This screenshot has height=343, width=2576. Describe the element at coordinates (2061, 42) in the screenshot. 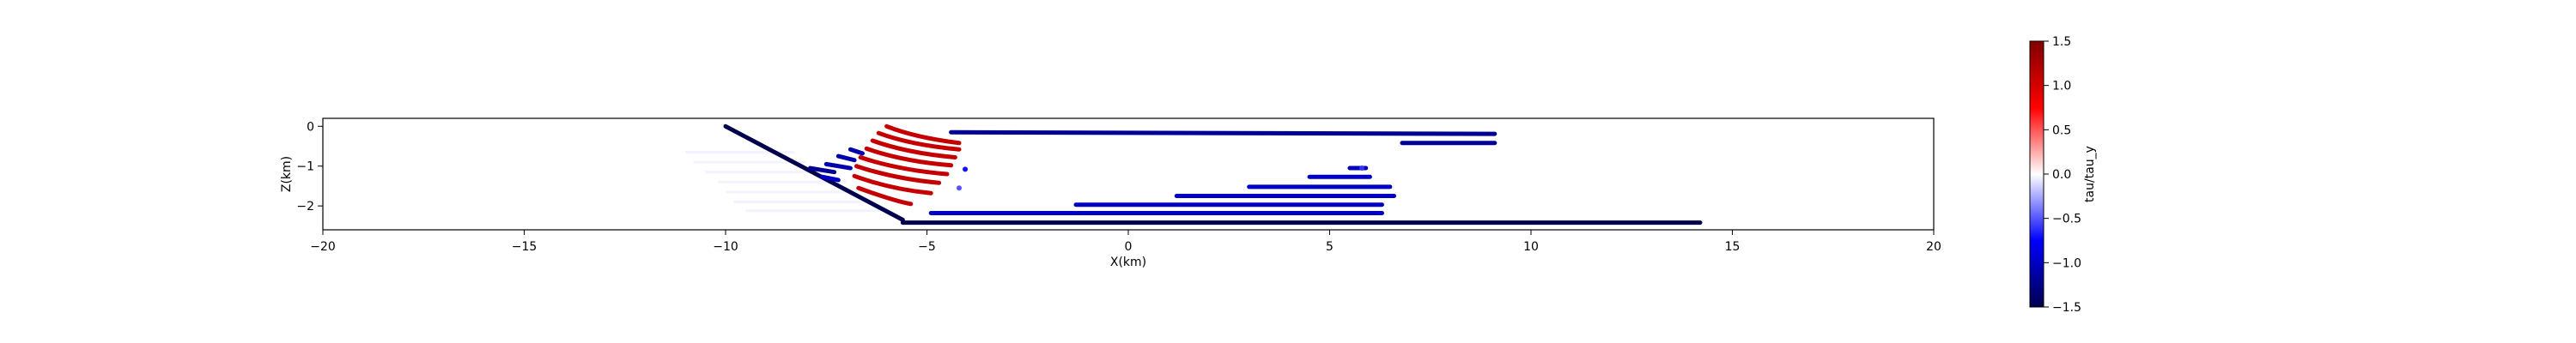

I see `colorbar-tick-label-0: 1.5` at that location.